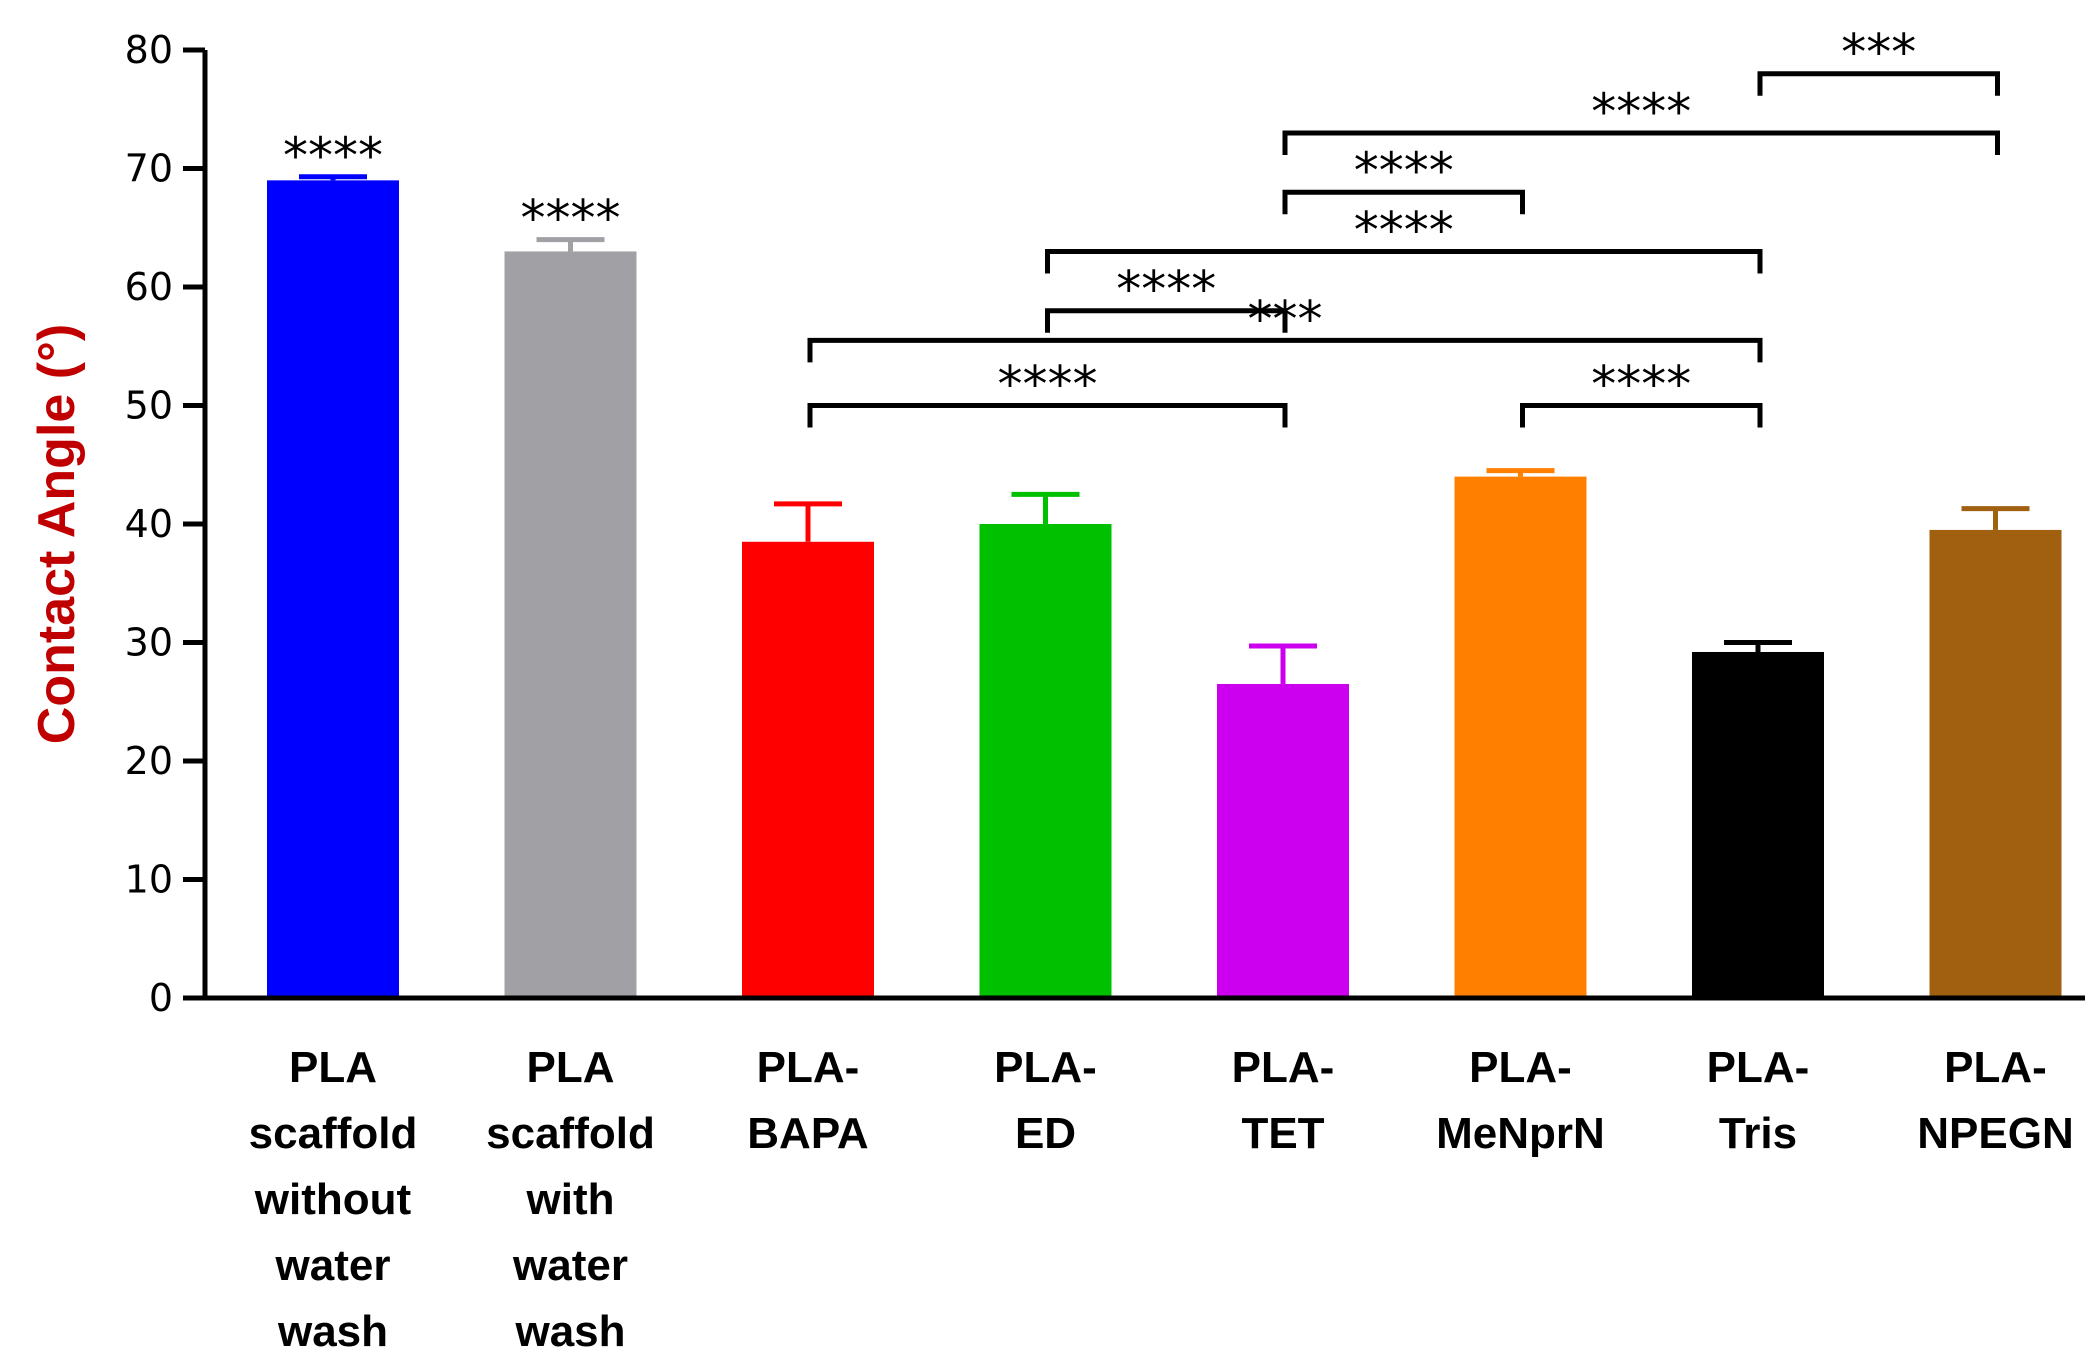 Image resolution: width=2095 pixels, height=1368 pixels. Describe the element at coordinates (1758, 1100) in the screenshot. I see `category-label: PLA- Tris` at that location.